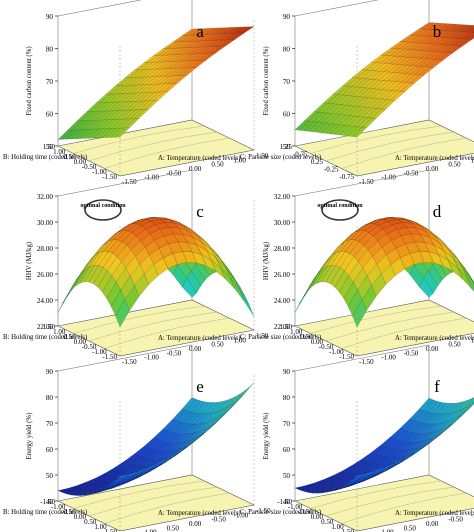 This screenshot has height=532, width=474. Describe the element at coordinates (287, 502) in the screenshot. I see `z-tick-label: 40` at that location.